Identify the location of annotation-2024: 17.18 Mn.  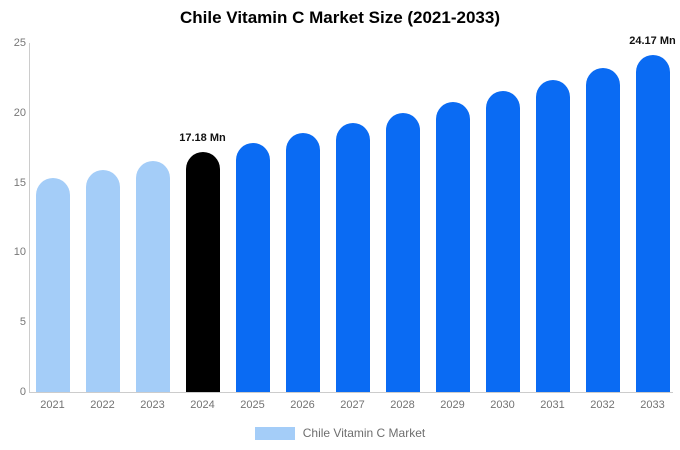
(202, 138).